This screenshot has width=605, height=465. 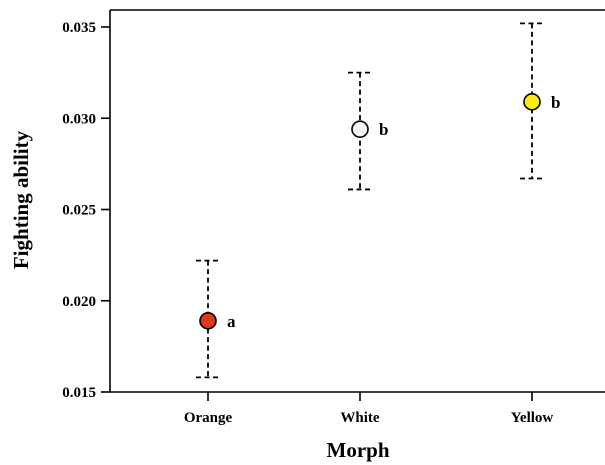 I want to click on x-tick-label: White, so click(x=360, y=418).